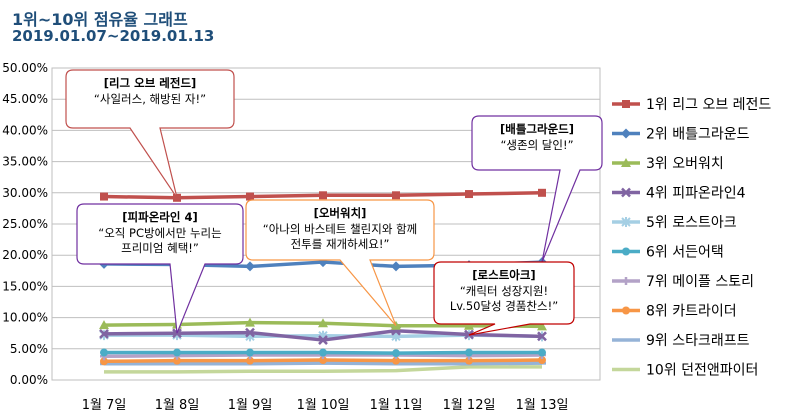 The height and width of the screenshot is (417, 794). Describe the element at coordinates (542, 405) in the screenshot. I see `x-tick-label: 1월 13일` at that location.